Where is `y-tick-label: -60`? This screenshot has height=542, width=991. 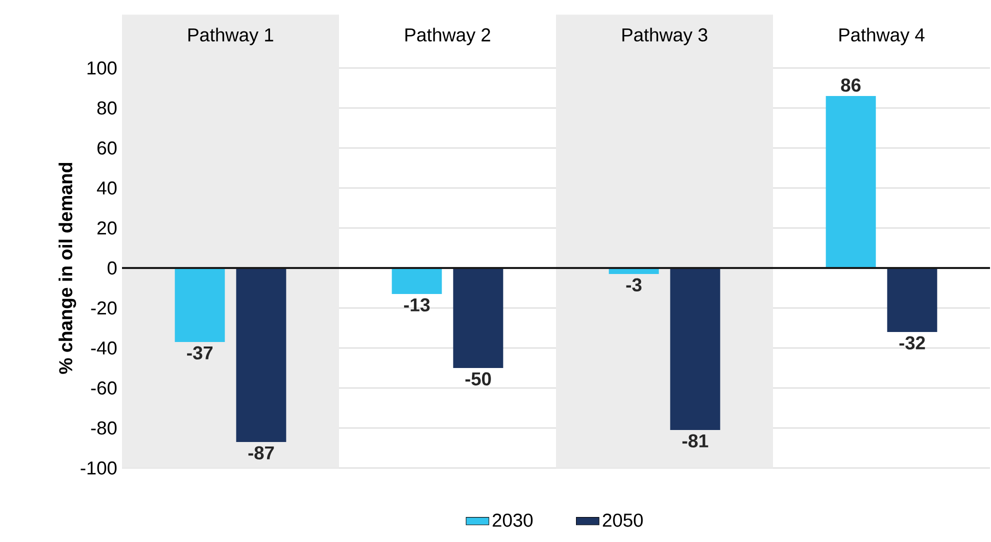 y-tick-label: -60 is located at coordinates (104, 388).